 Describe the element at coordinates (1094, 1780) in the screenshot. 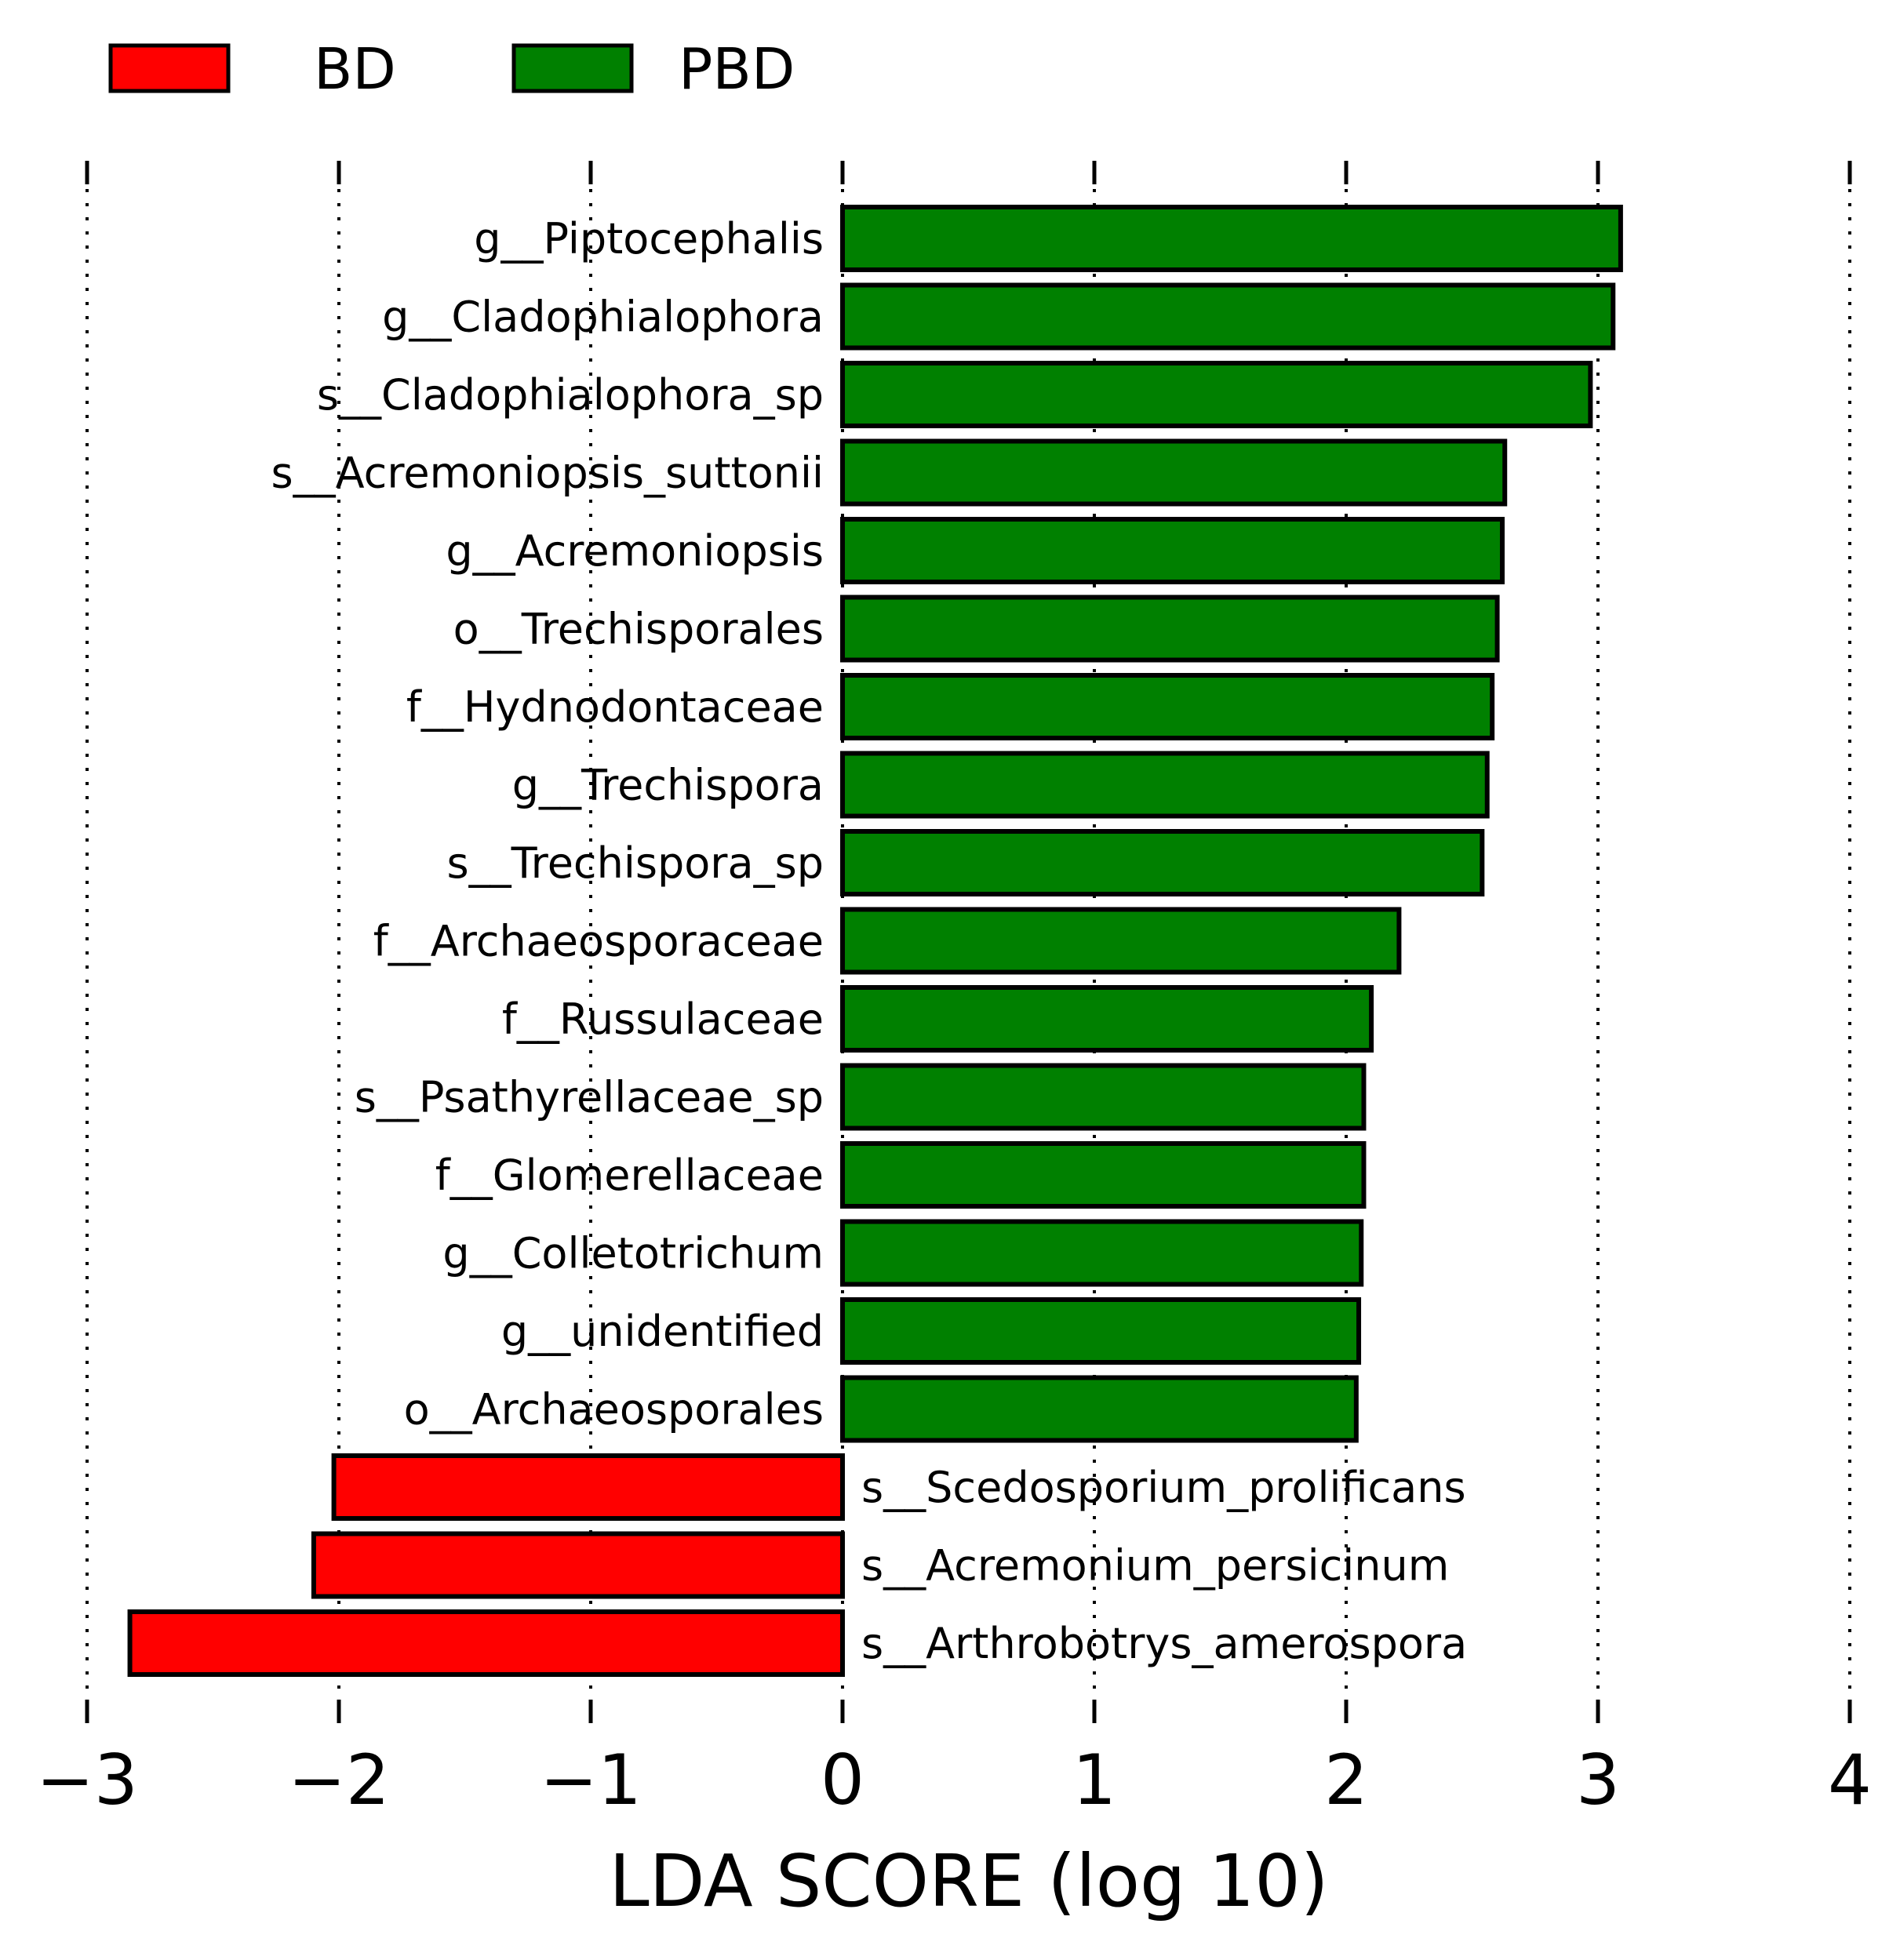

I see `x-tick-label: 1` at that location.